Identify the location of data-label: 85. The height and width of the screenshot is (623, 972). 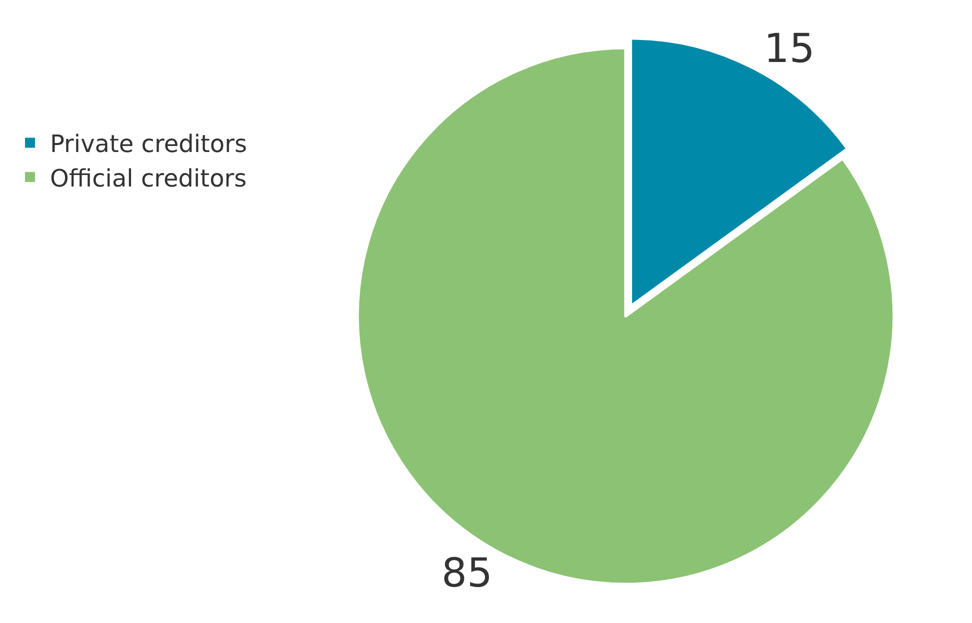
(467, 573).